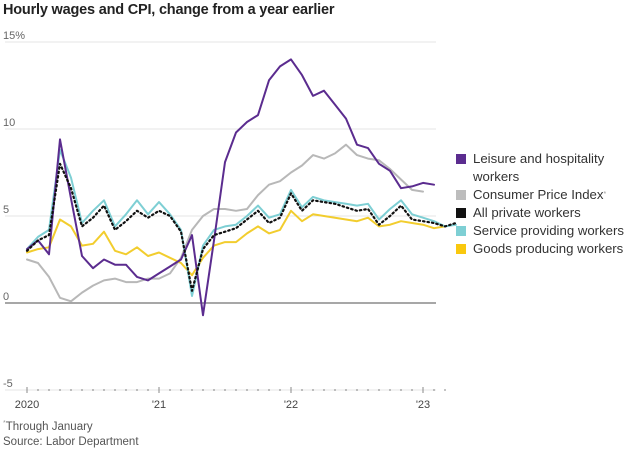 This screenshot has height=454, width=624. I want to click on footnote: *Through January, so click(48, 426).